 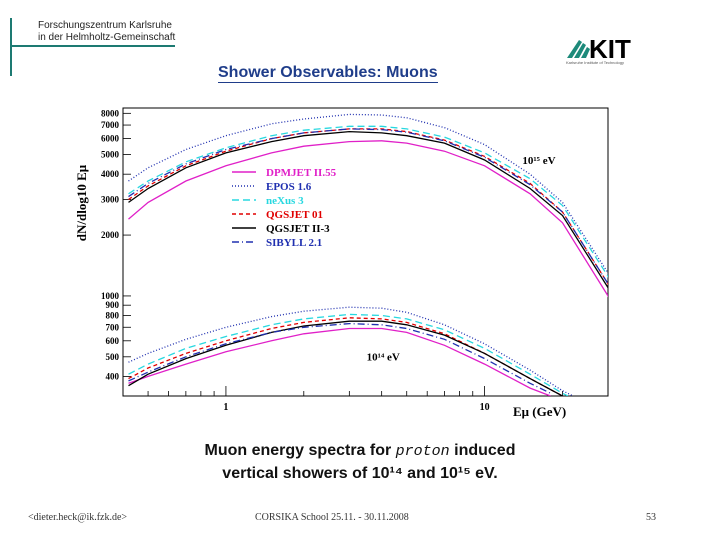 I want to click on series-line-sibyll-2-1-e14, so click(x=339, y=358).